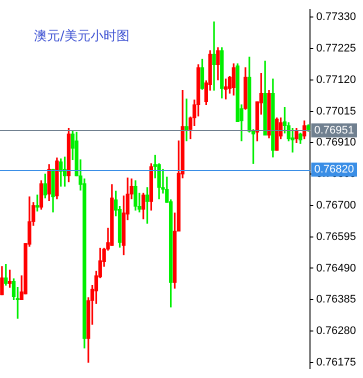  Describe the element at coordinates (334, 130) in the screenshot. I see `ref-line-label: 0.76951` at that location.